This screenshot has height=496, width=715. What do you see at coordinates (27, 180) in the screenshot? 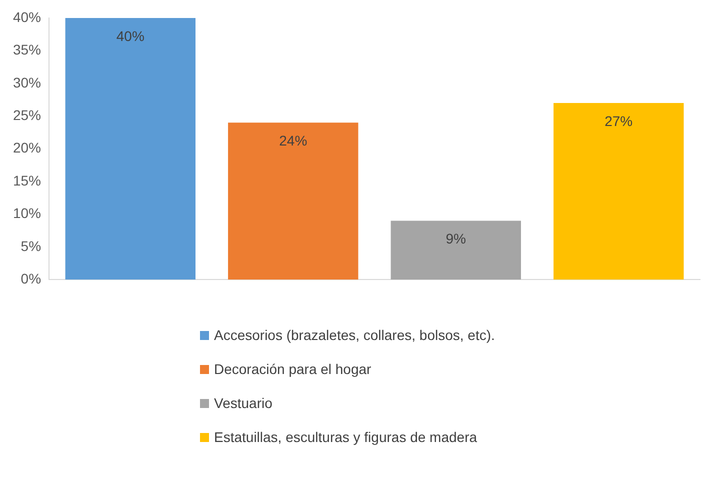
I see `y-tick-label: 15%` at bounding box center [27, 180].